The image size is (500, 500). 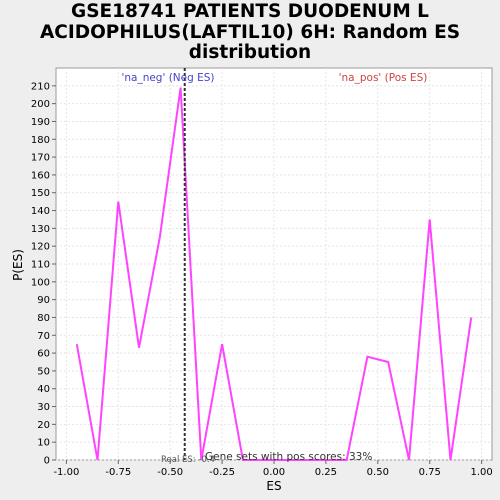 I want to click on y-tick-label: 110, so click(x=40, y=265).